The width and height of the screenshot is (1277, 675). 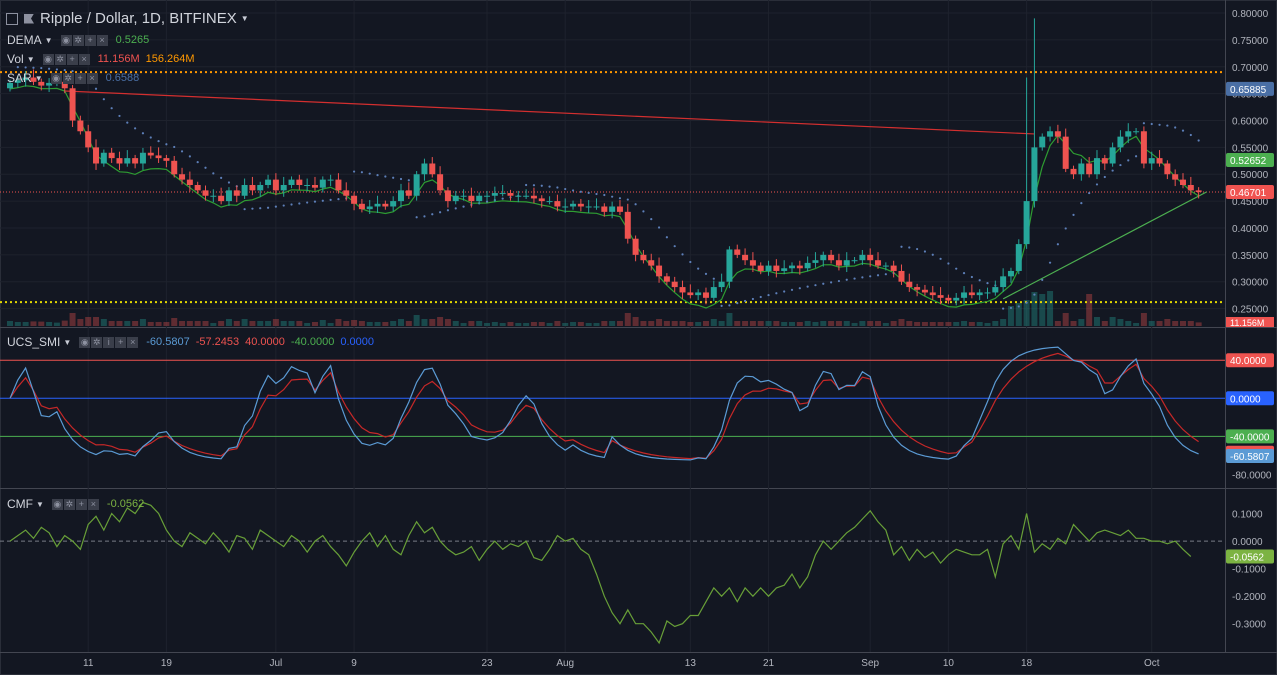 I want to click on time-axis-tick-label: 10, so click(x=949, y=663).